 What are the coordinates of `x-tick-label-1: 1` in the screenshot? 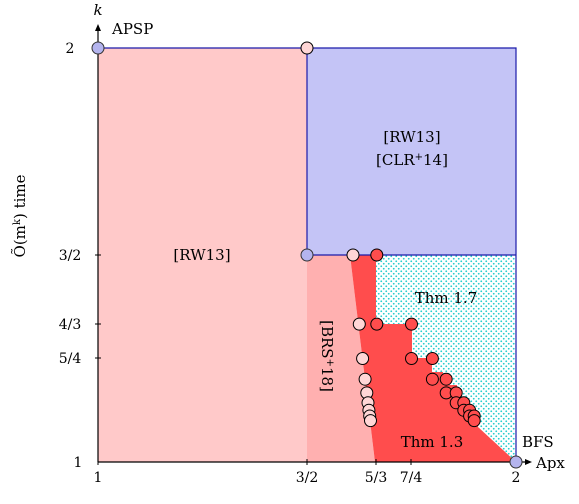 It's located at (98, 478).